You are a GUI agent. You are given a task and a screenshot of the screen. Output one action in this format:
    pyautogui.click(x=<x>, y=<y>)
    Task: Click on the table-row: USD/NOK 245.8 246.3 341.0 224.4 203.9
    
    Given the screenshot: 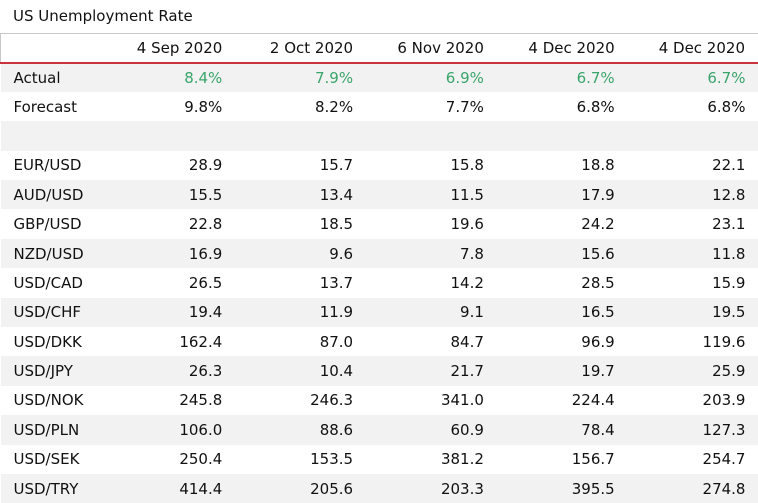 What is the action you would take?
    pyautogui.click(x=379, y=400)
    